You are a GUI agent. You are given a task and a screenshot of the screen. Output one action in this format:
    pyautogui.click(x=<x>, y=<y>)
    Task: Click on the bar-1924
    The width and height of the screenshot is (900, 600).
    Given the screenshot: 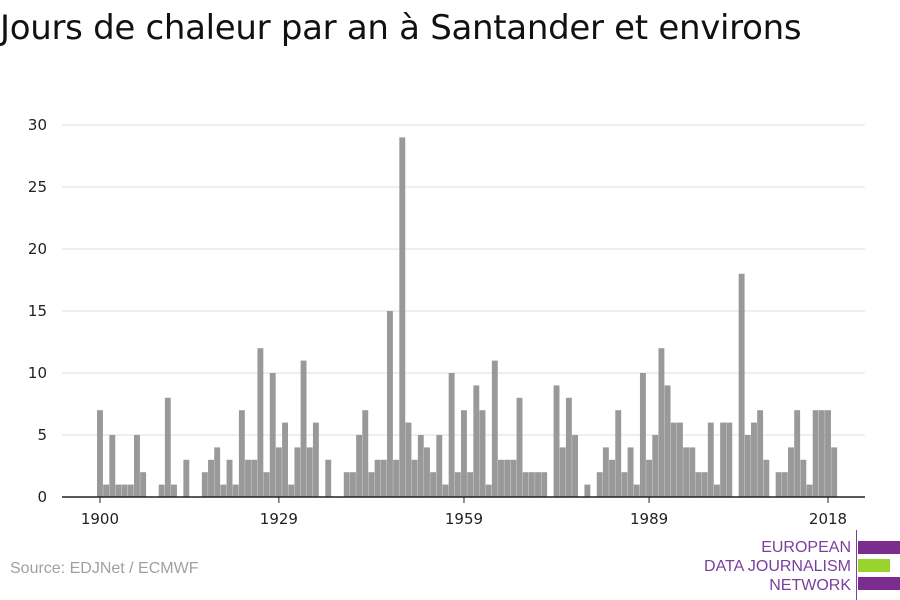 What is the action you would take?
    pyautogui.click(x=248, y=478)
    